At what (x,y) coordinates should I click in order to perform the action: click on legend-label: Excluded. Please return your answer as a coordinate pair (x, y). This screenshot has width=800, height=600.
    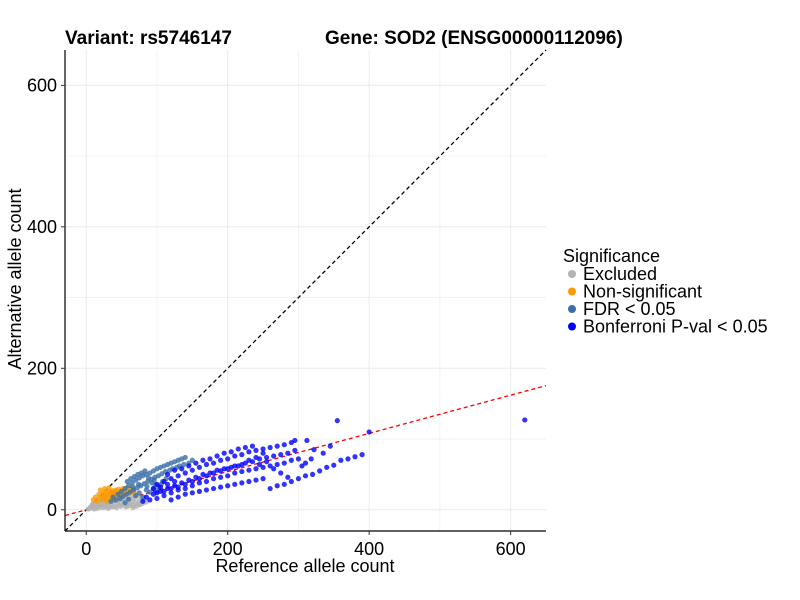
    Looking at the image, I should click on (620, 274).